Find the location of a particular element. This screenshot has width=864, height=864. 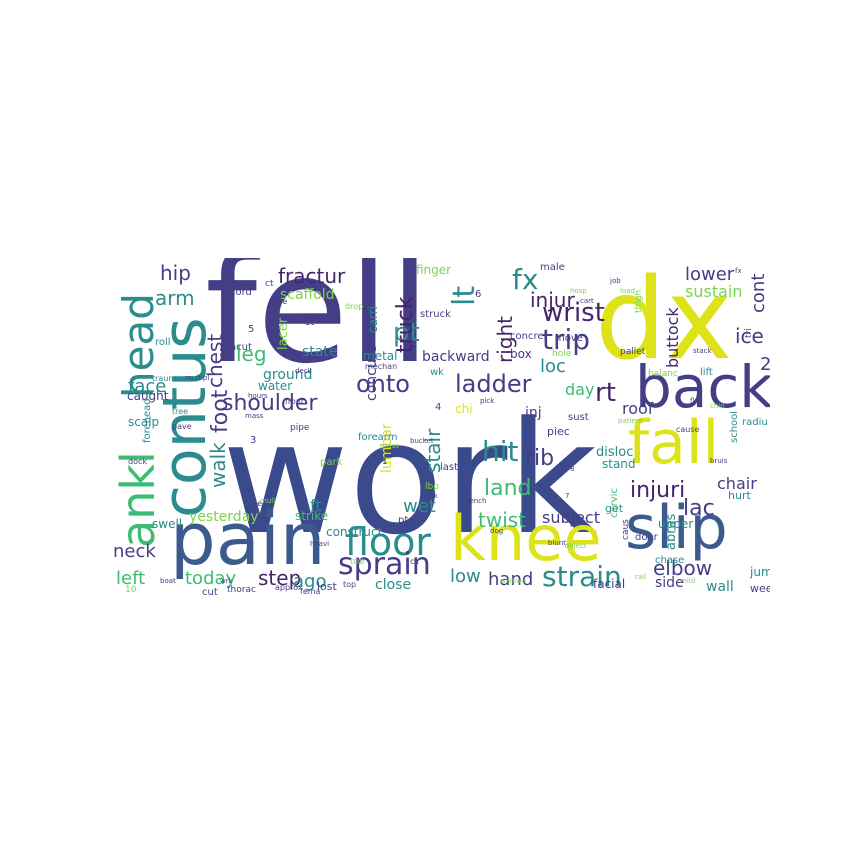

word-ladder: ladder is located at coordinates (493, 384).